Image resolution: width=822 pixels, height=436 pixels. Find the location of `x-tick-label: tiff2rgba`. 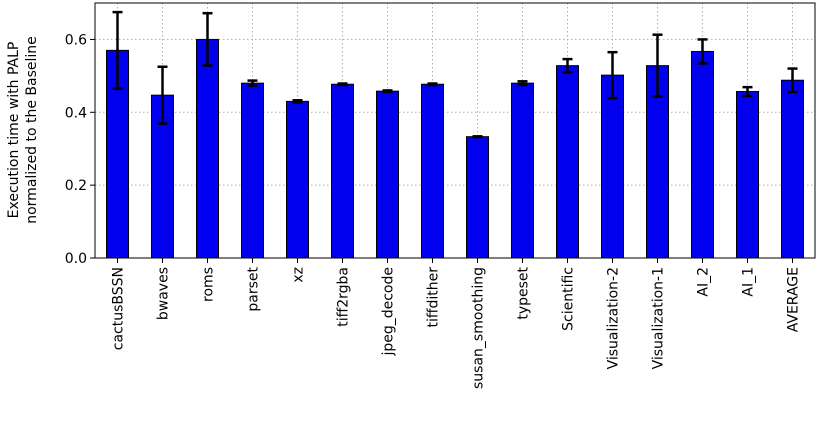

x-tick-label: tiff2rgba is located at coordinates (344, 297).